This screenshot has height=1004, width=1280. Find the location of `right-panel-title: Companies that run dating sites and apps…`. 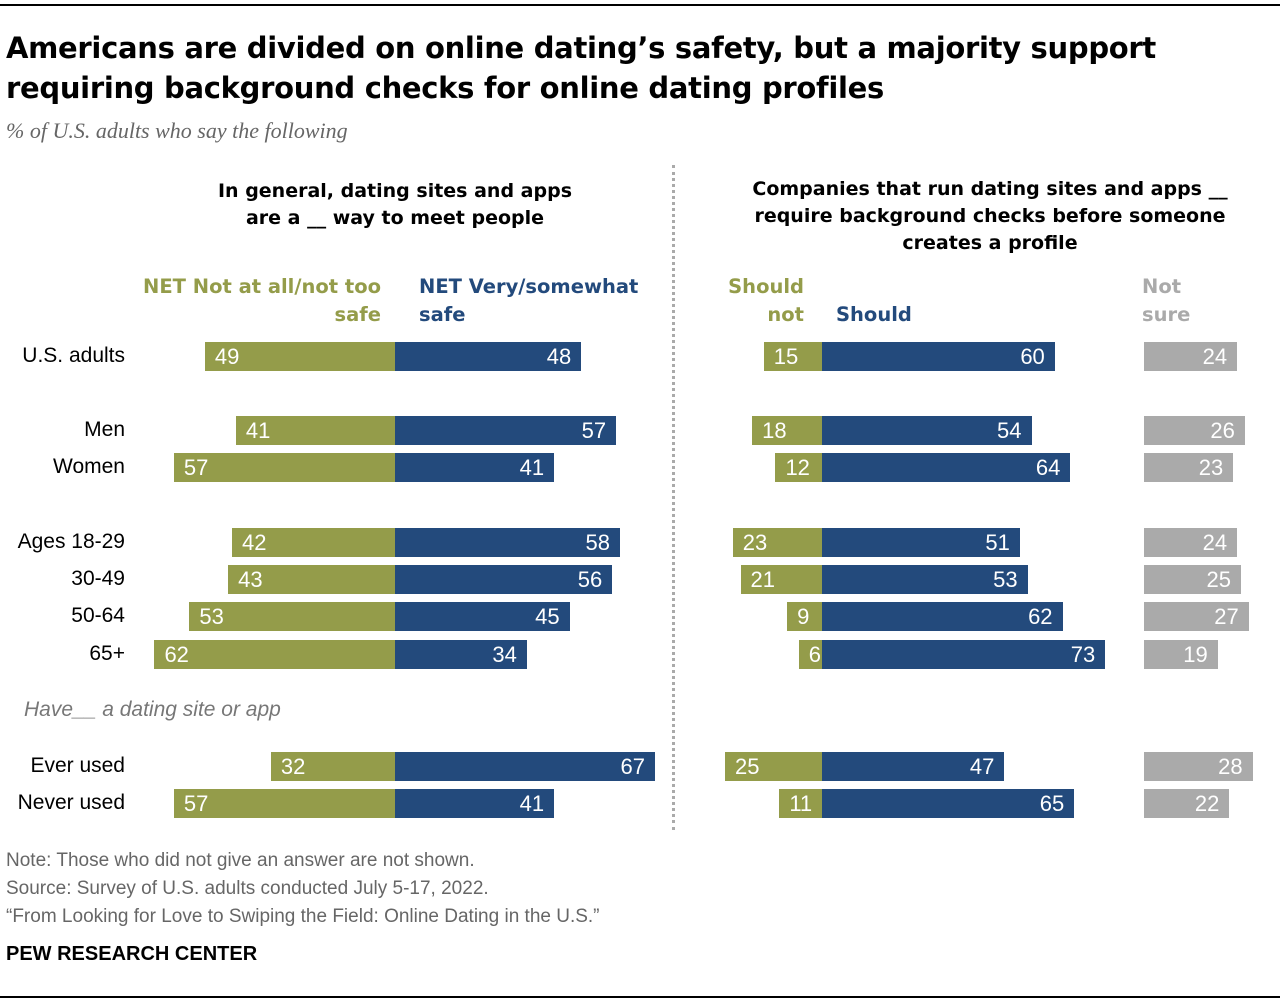

right-panel-title: Companies that run dating sites and apps… is located at coordinates (990, 216).